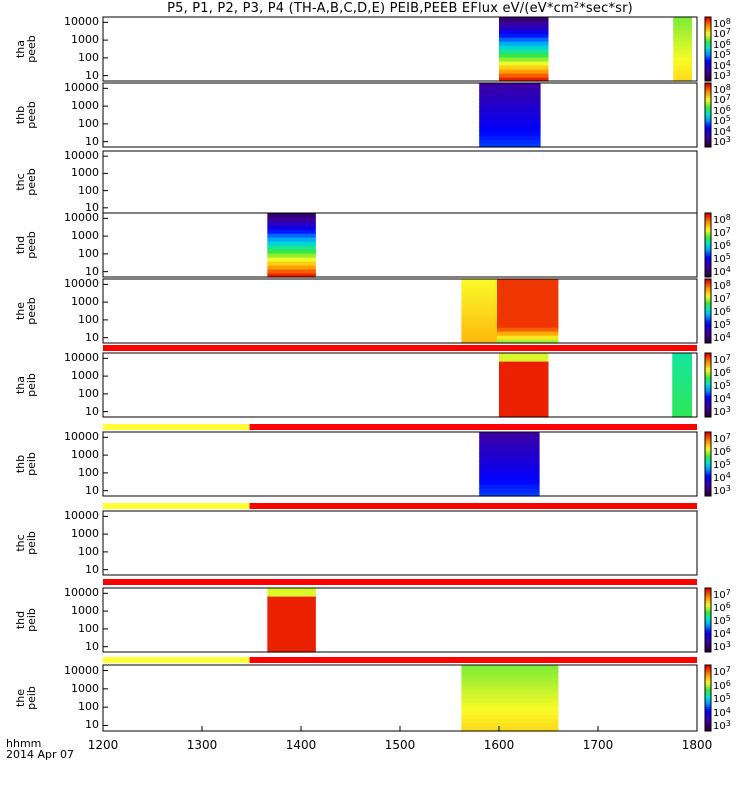 The width and height of the screenshot is (750, 804). I want to click on thd-peib-colorbar-tick: 103, so click(722, 646).